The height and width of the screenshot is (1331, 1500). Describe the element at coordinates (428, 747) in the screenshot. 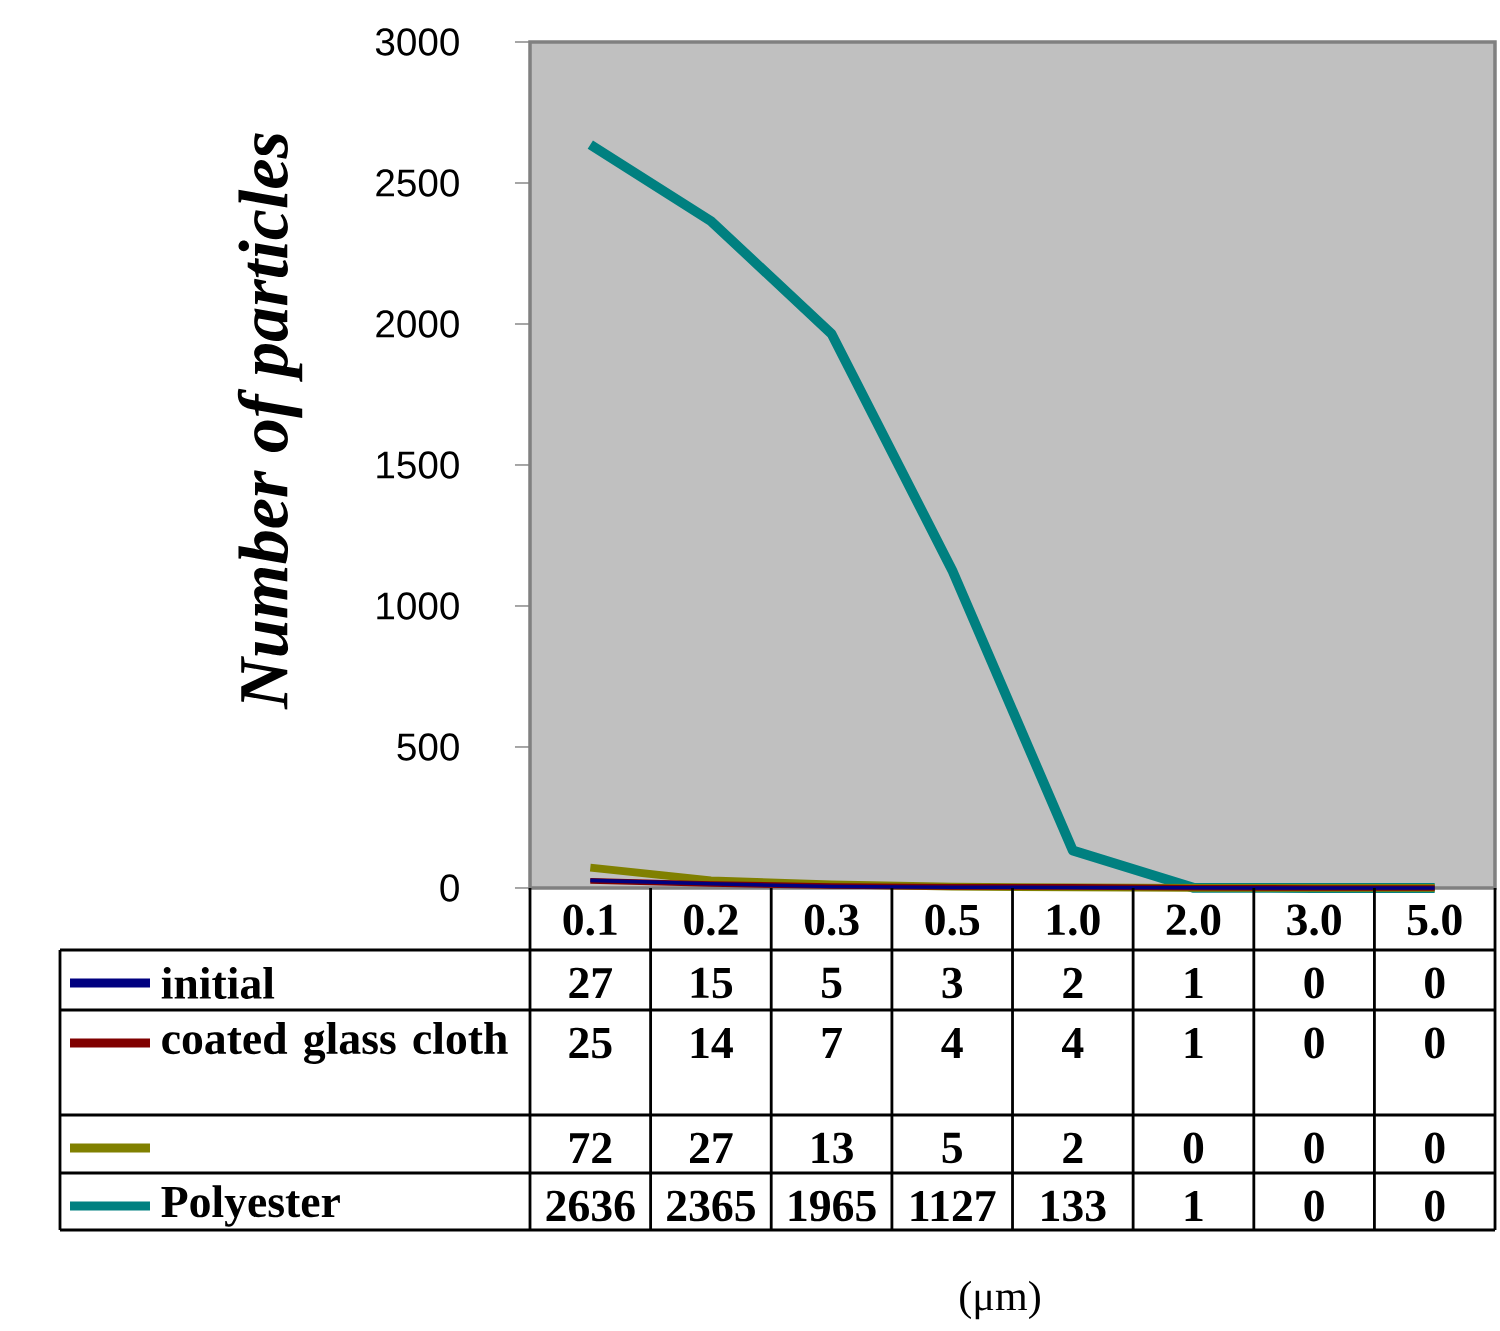

I see `y-tick-label: 500` at that location.